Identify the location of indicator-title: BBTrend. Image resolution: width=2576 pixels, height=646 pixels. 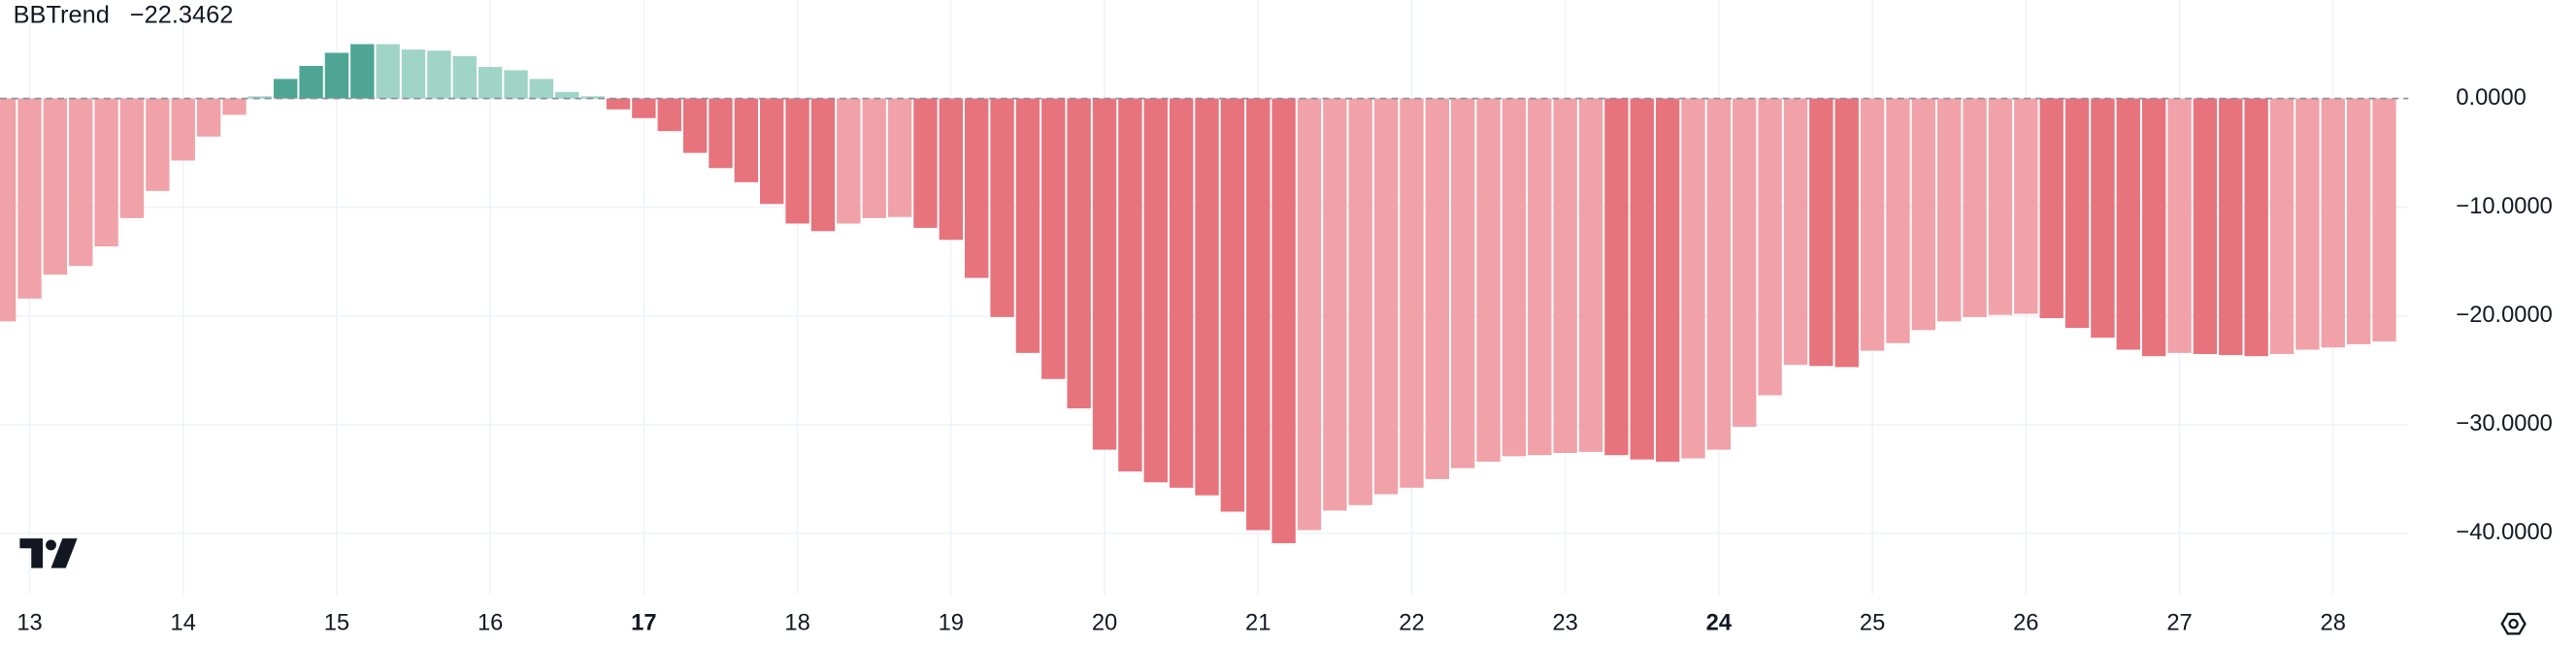
(62, 15).